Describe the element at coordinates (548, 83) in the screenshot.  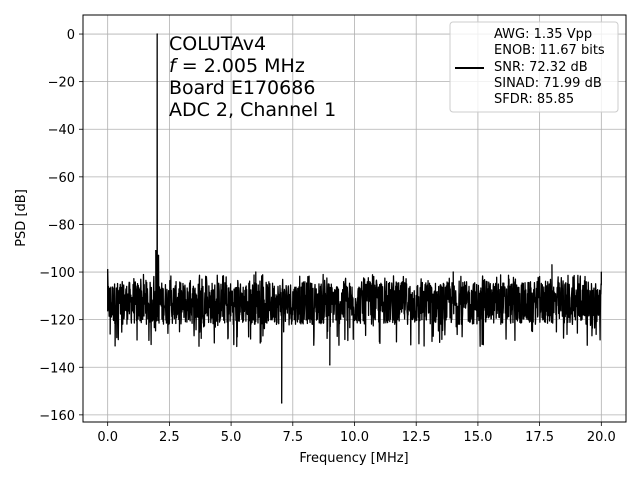
I see `legend-line-4: SINAD: 71.99 dB` at that location.